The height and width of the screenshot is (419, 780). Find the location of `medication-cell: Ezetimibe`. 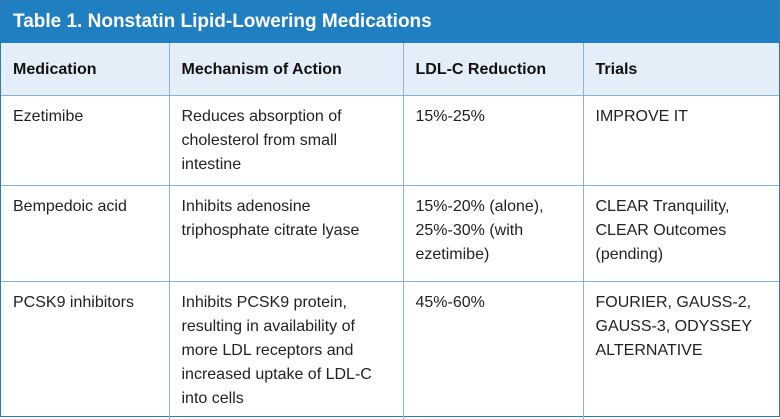

medication-cell: Ezetimibe is located at coordinates (85, 140).